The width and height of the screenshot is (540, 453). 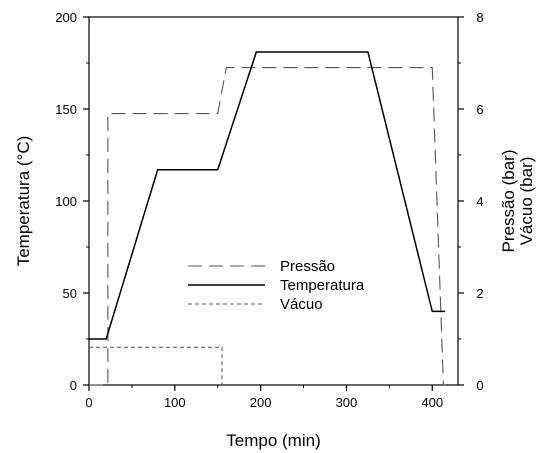 What do you see at coordinates (66, 201) in the screenshot?
I see `y-left-tick-label: 100` at bounding box center [66, 201].